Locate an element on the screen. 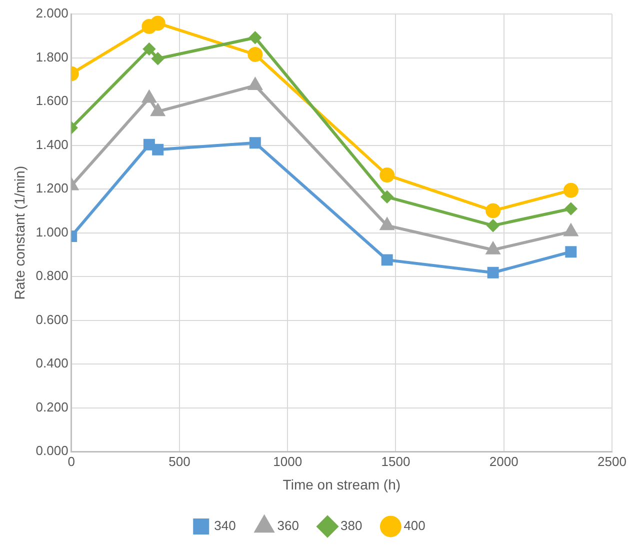 Image resolution: width=630 pixels, height=547 pixels. x-tick-label: 2000 is located at coordinates (503, 461).